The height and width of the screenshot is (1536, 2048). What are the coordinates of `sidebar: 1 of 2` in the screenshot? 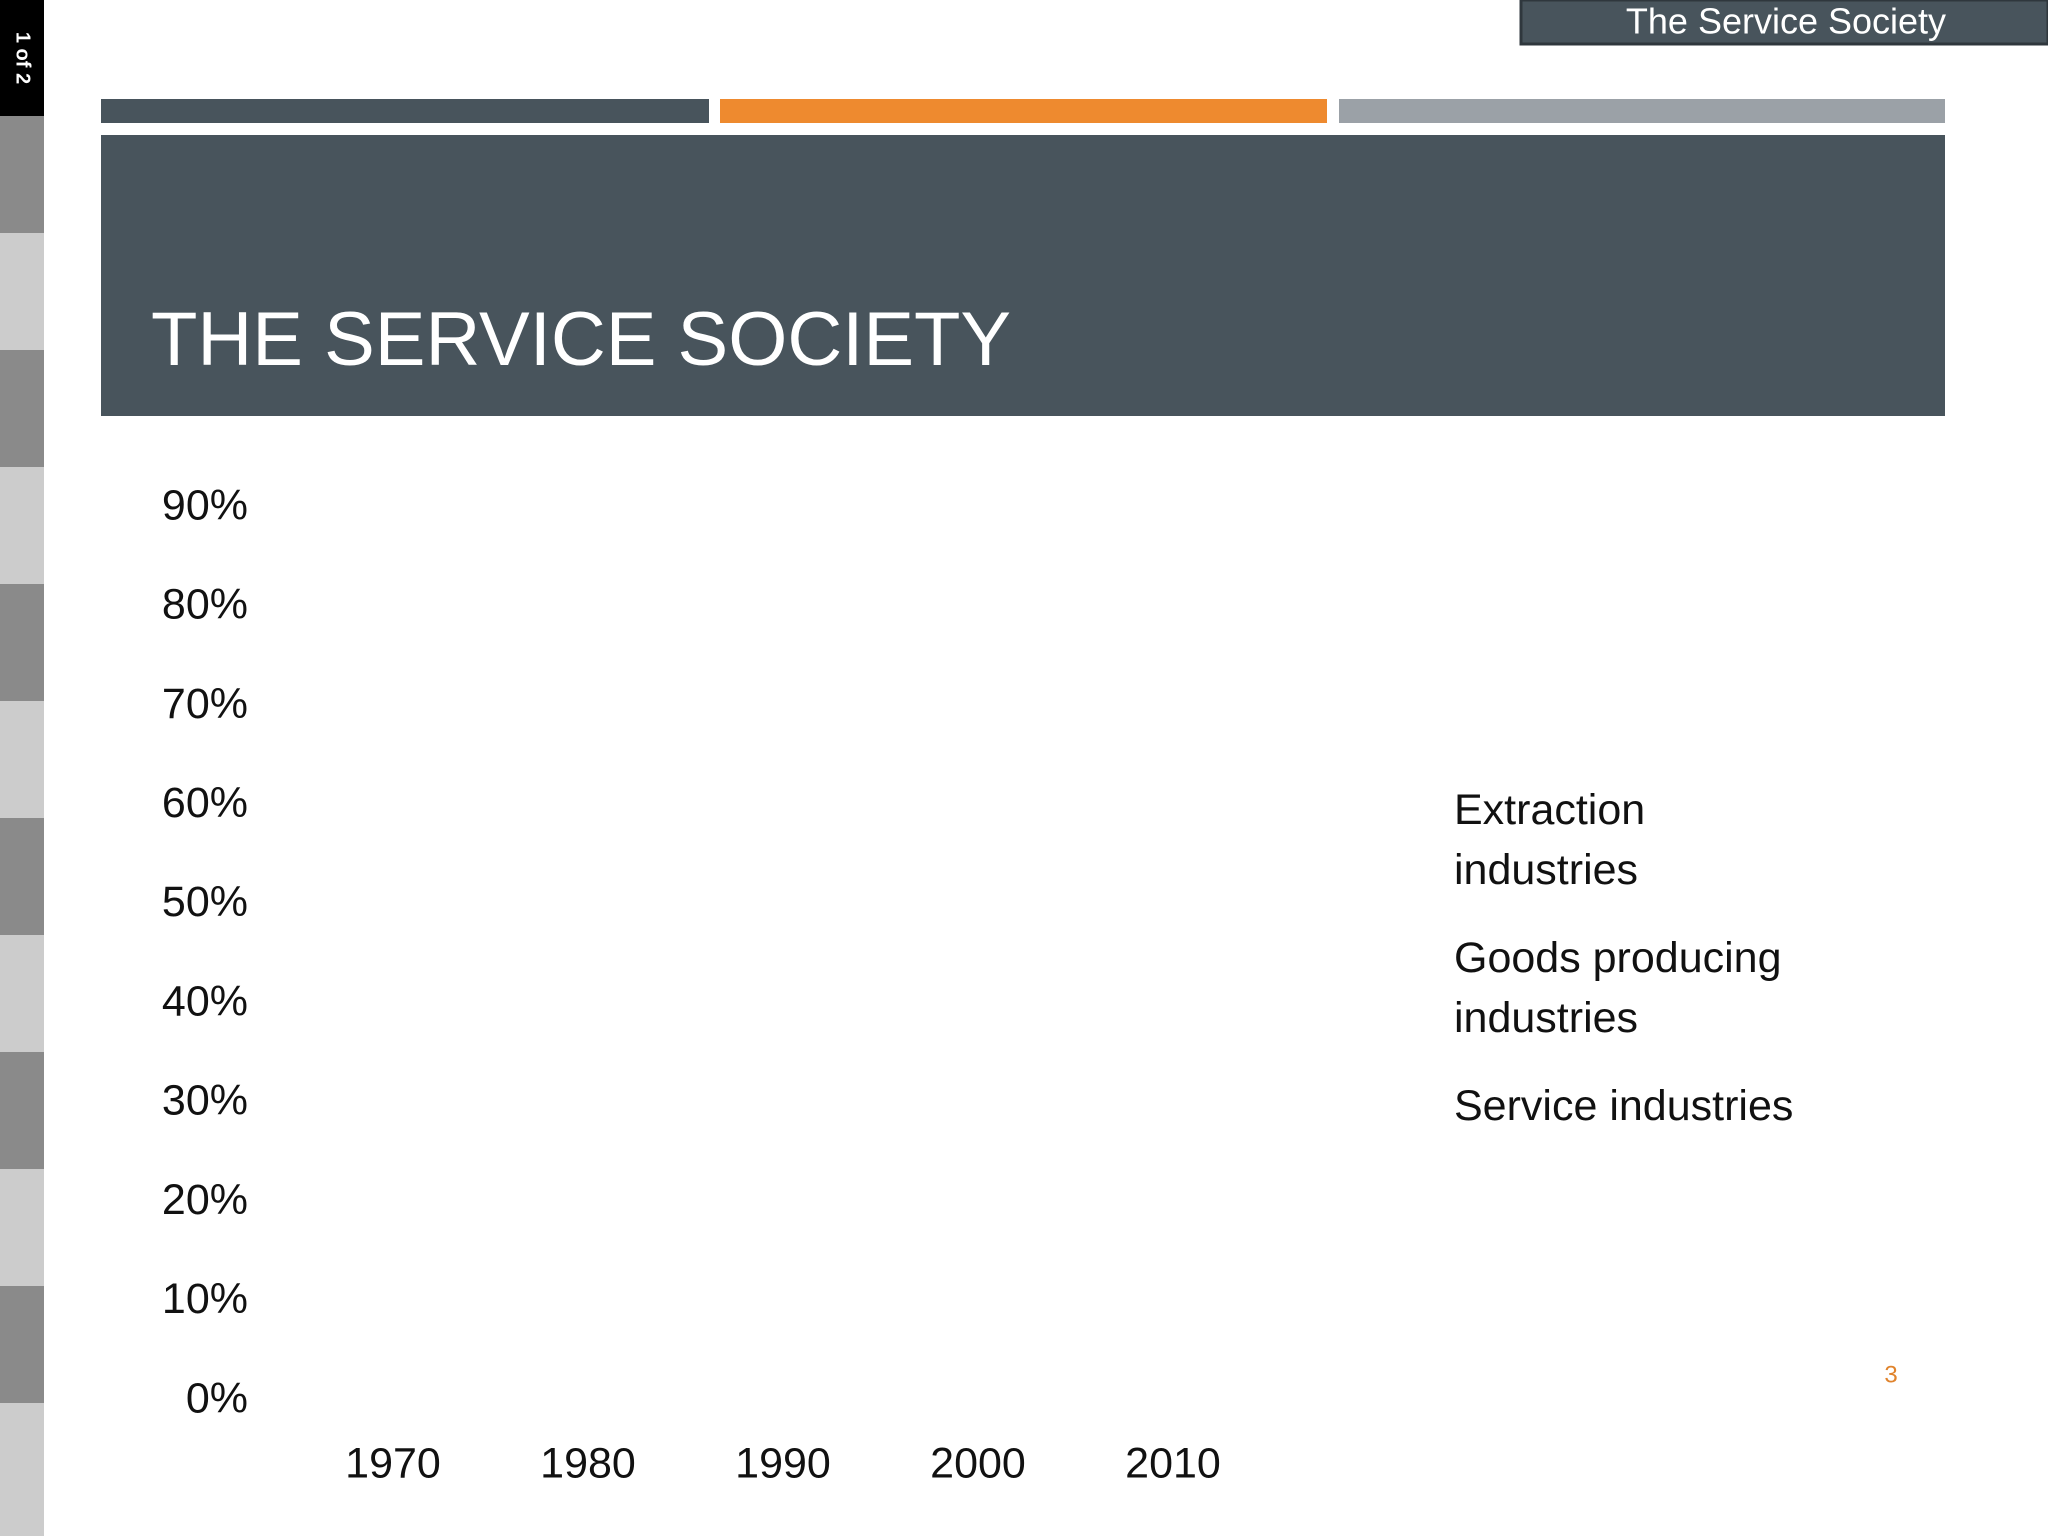 It's located at (22, 768).